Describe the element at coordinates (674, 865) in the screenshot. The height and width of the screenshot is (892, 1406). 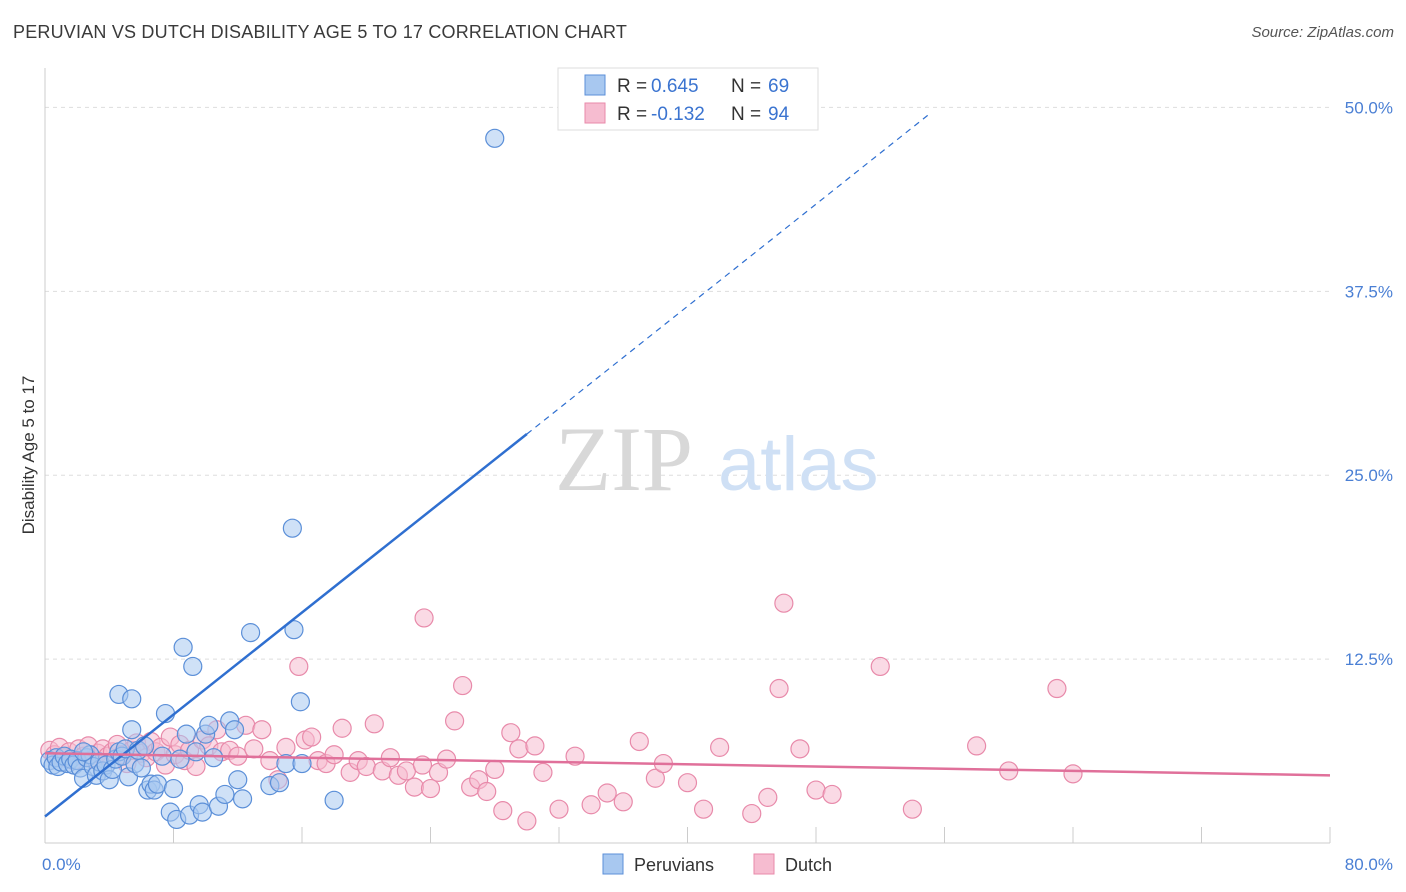
I see `peruvians-bottom-label: Peruvians` at that location.